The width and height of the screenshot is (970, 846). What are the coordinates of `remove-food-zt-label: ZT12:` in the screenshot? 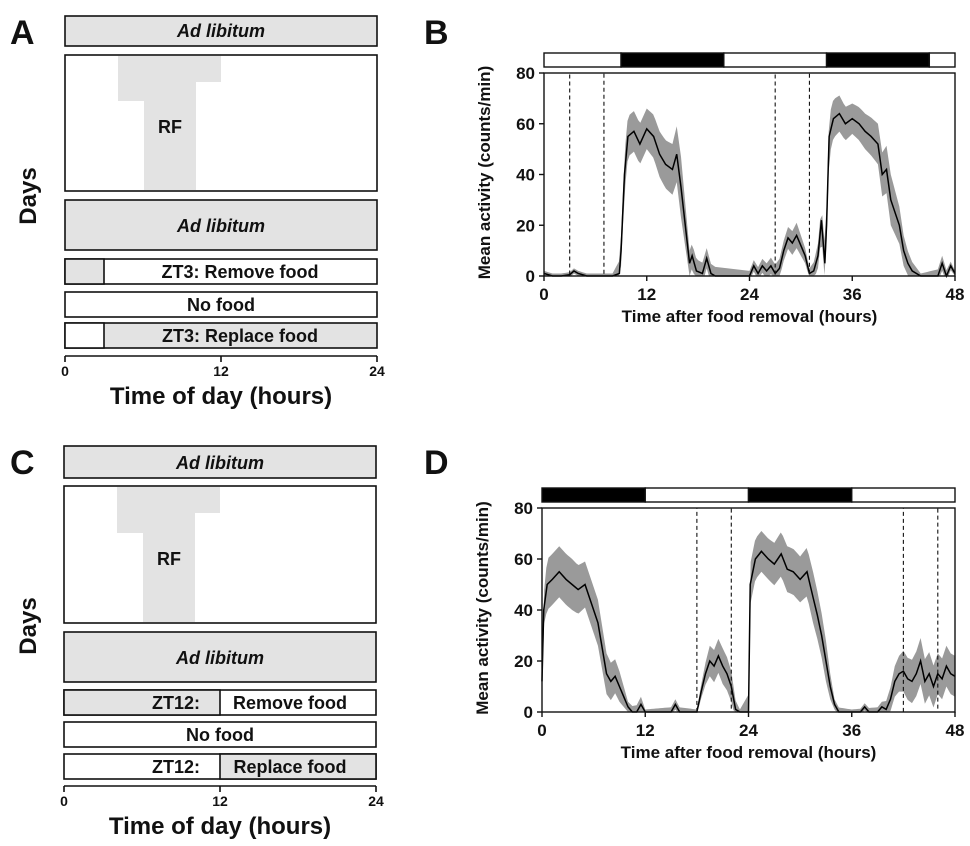 It's located at (176, 703).